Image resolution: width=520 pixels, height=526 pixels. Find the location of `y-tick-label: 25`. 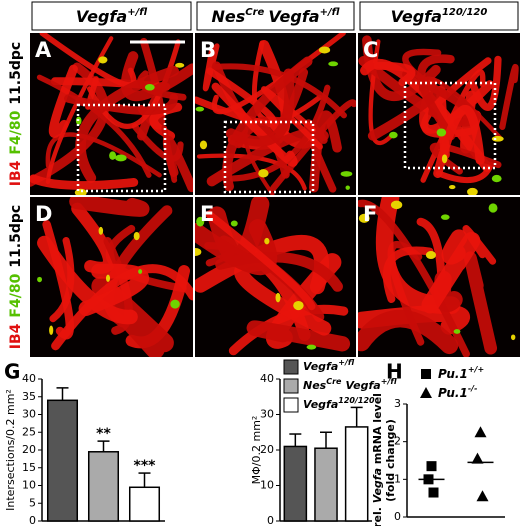

y-tick-label: 25 is located at coordinates (29, 431).